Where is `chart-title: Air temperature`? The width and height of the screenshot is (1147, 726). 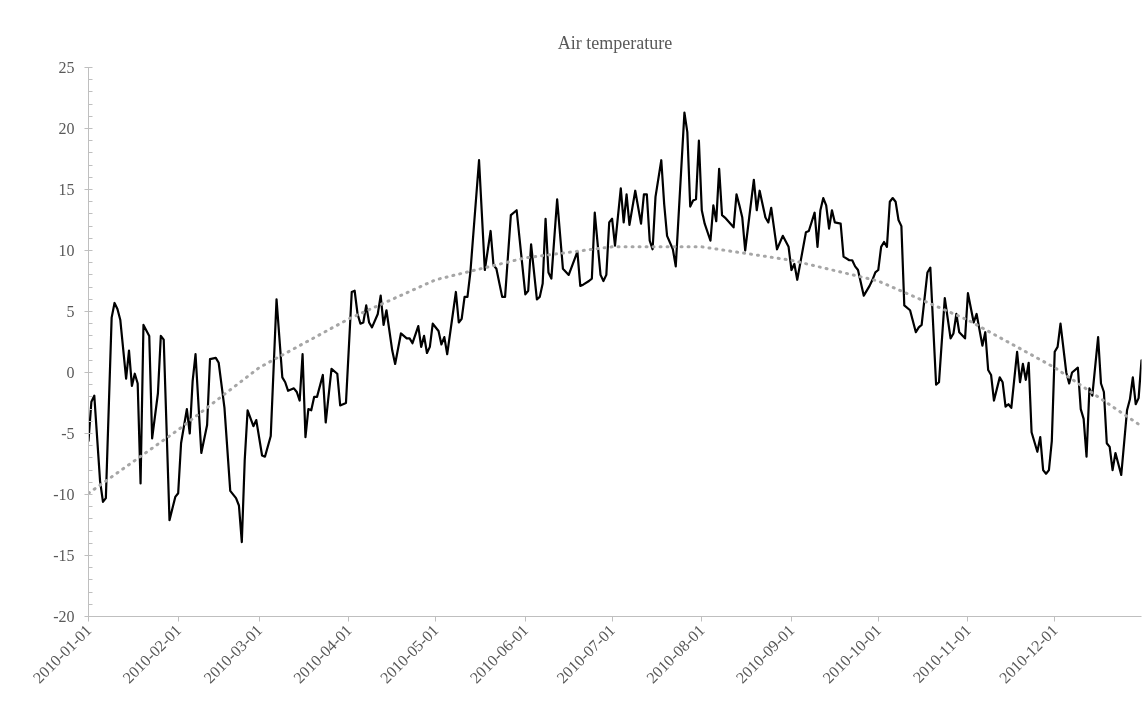
chart-title: Air temperature is located at coordinates (615, 42).